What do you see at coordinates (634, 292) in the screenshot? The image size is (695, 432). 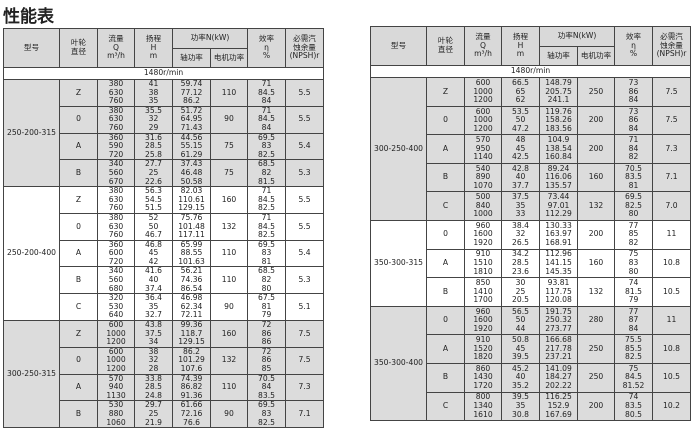 I see `efficiency-cell: 74 81.5 79` at bounding box center [634, 292].